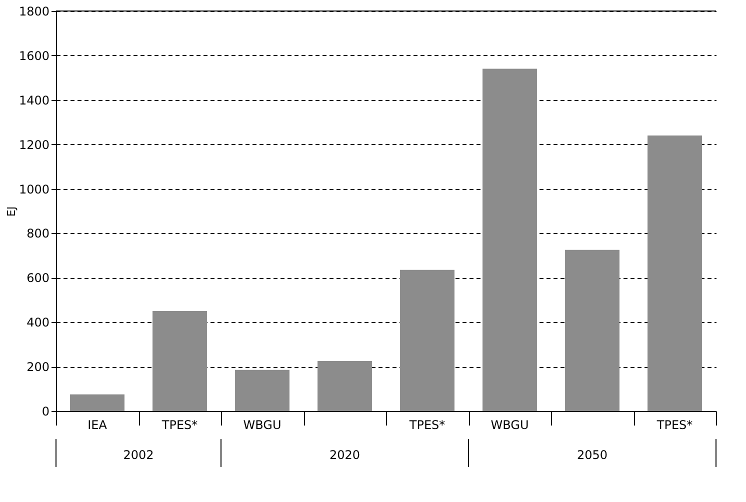 The image size is (746, 502). Describe the element at coordinates (138, 455) in the screenshot. I see `text: 2002` at that location.